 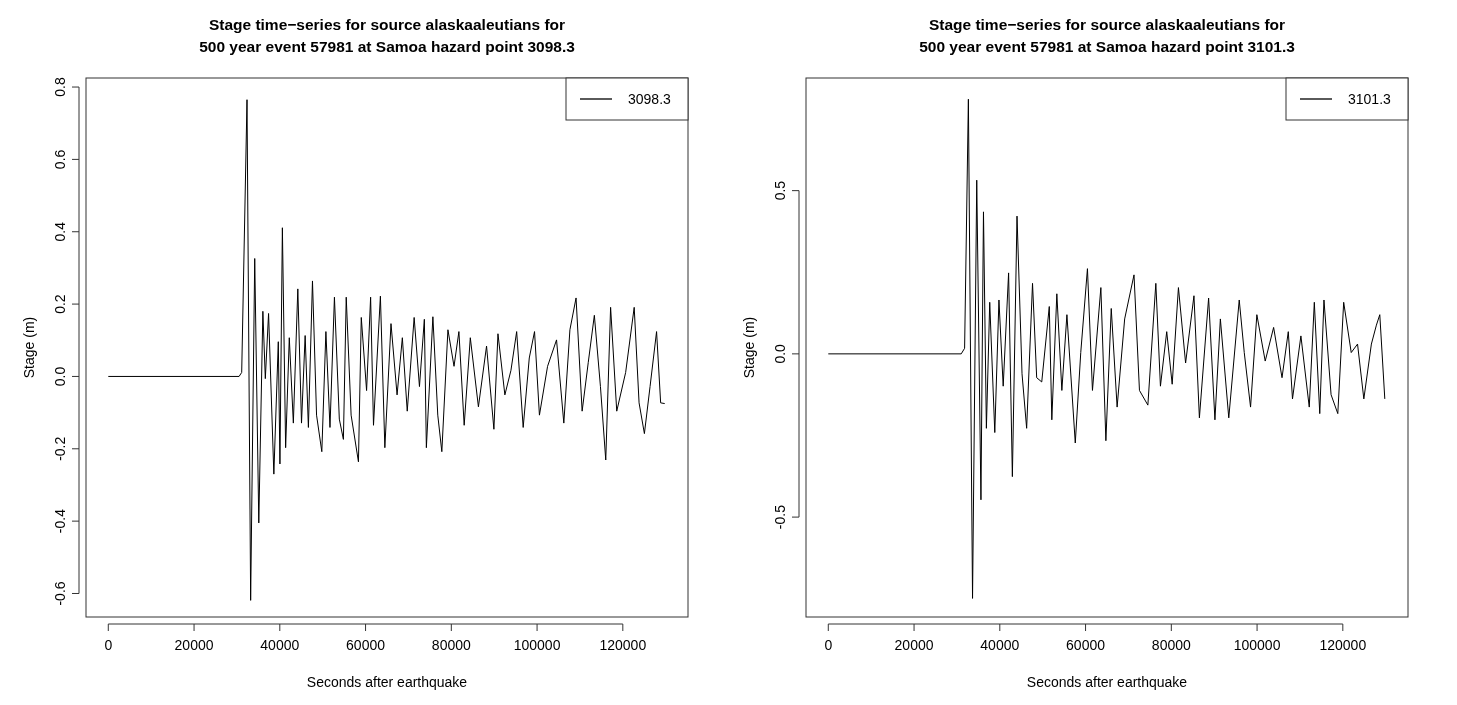 I want to click on y-tick-label: -0.6, so click(x=60, y=593).